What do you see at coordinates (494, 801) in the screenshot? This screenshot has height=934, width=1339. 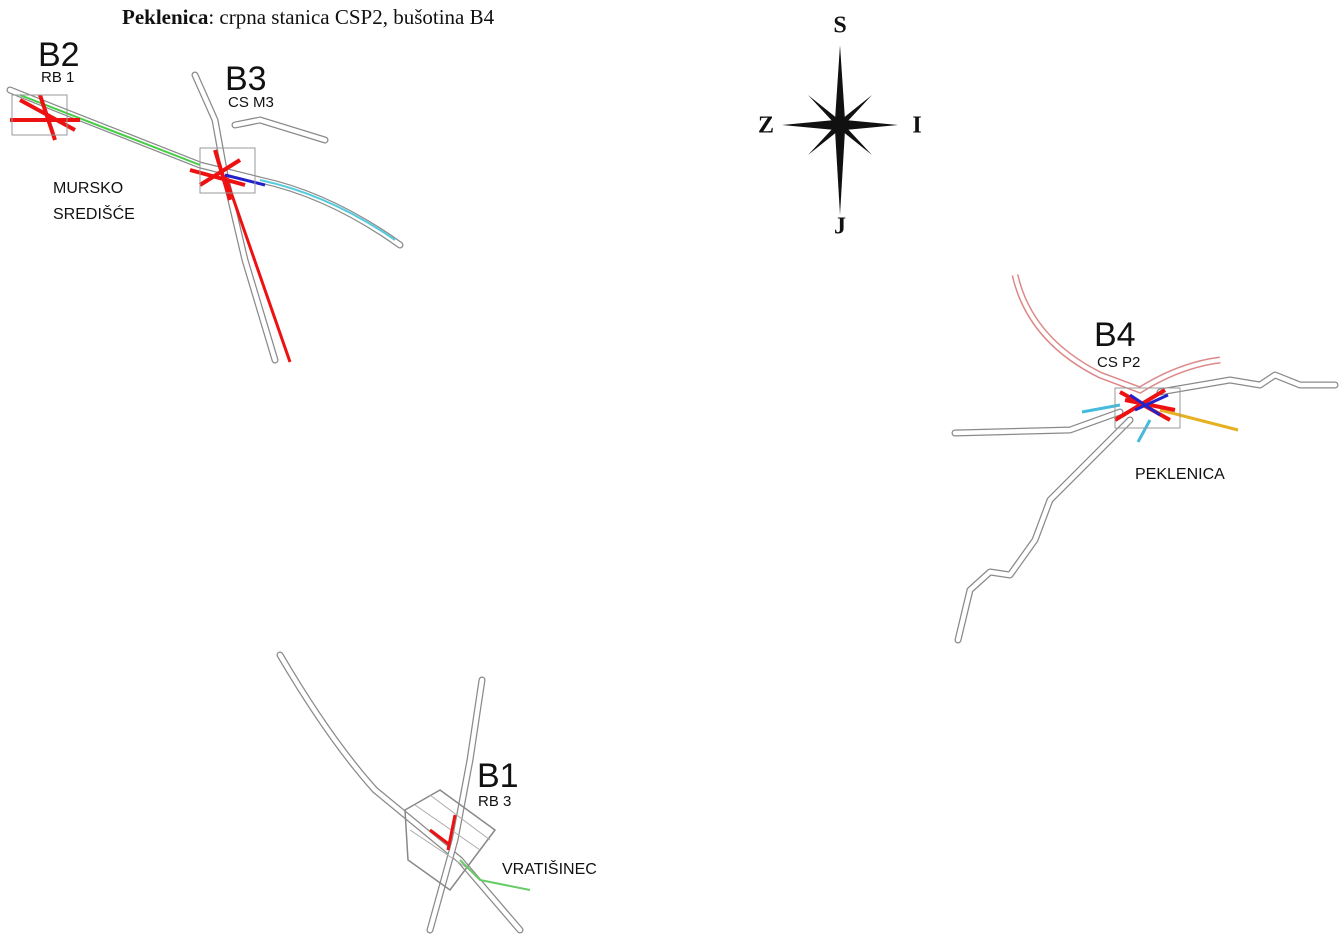 I see `site-station: RB 3` at bounding box center [494, 801].